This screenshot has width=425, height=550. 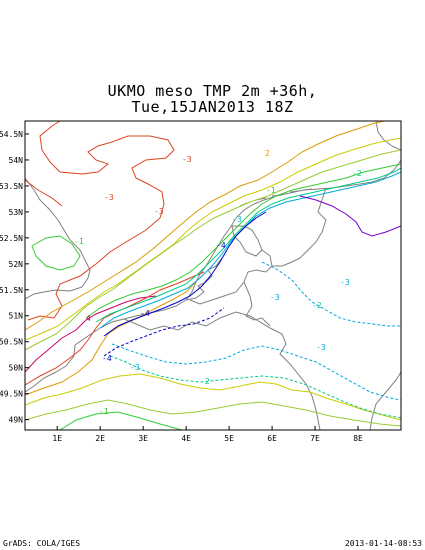 I want to click on contour-label-m1-3: -1, so click(x=104, y=411).